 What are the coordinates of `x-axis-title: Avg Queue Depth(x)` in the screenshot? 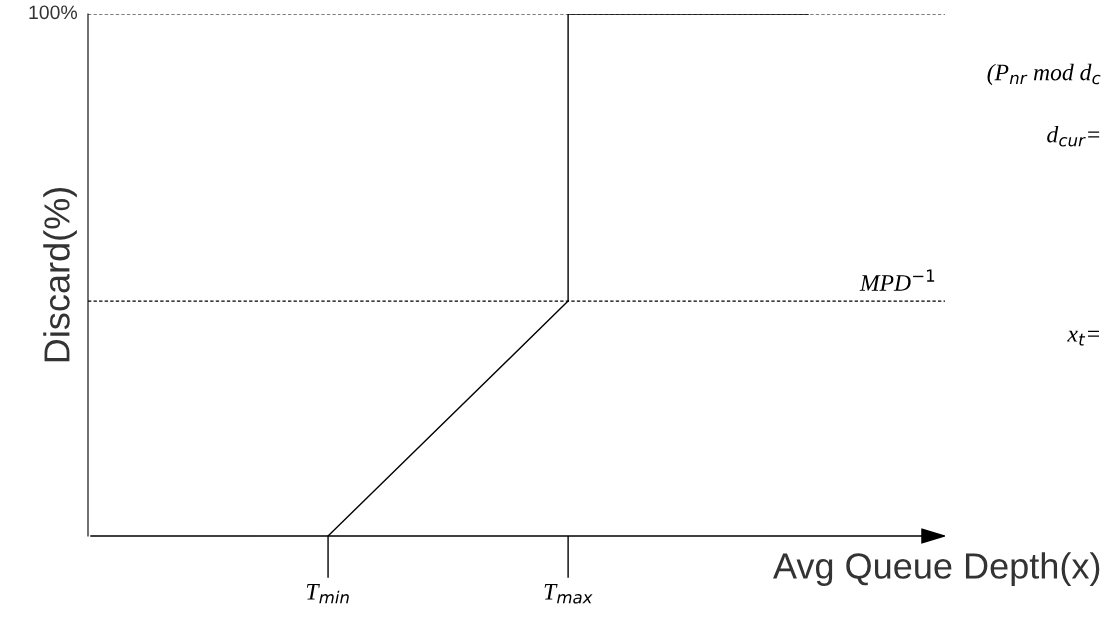 It's located at (936, 569).